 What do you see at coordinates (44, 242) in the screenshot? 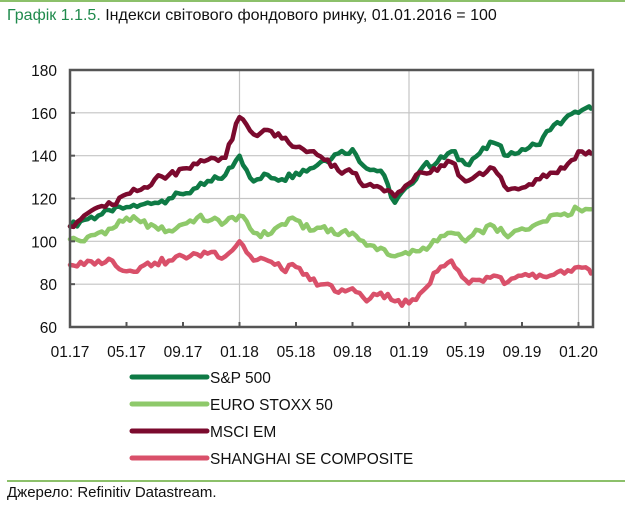
I see `y-tick-label: 100` at bounding box center [44, 242].